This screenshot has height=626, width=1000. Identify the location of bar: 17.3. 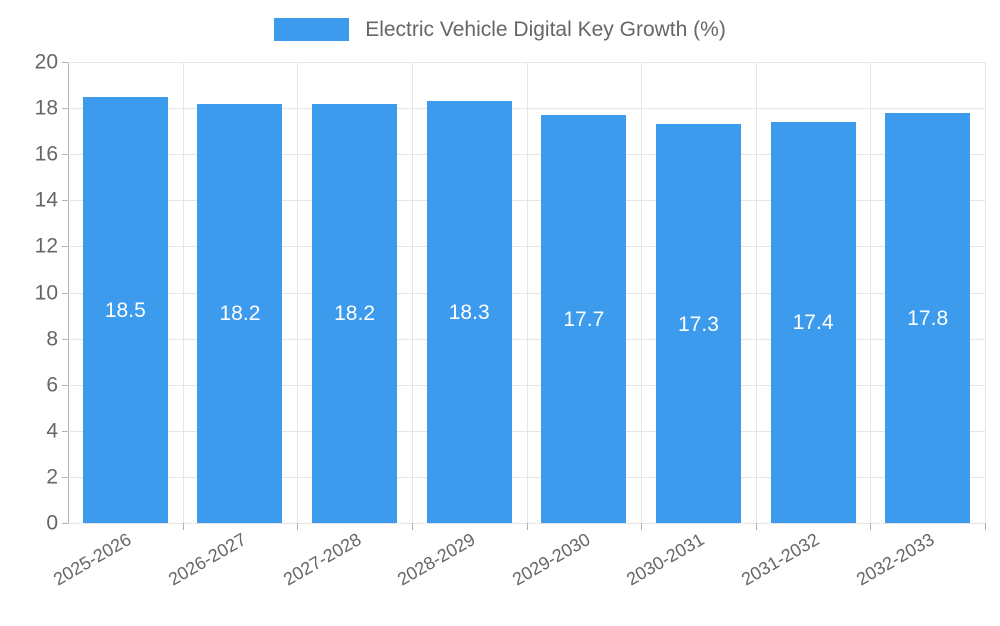
(698, 323).